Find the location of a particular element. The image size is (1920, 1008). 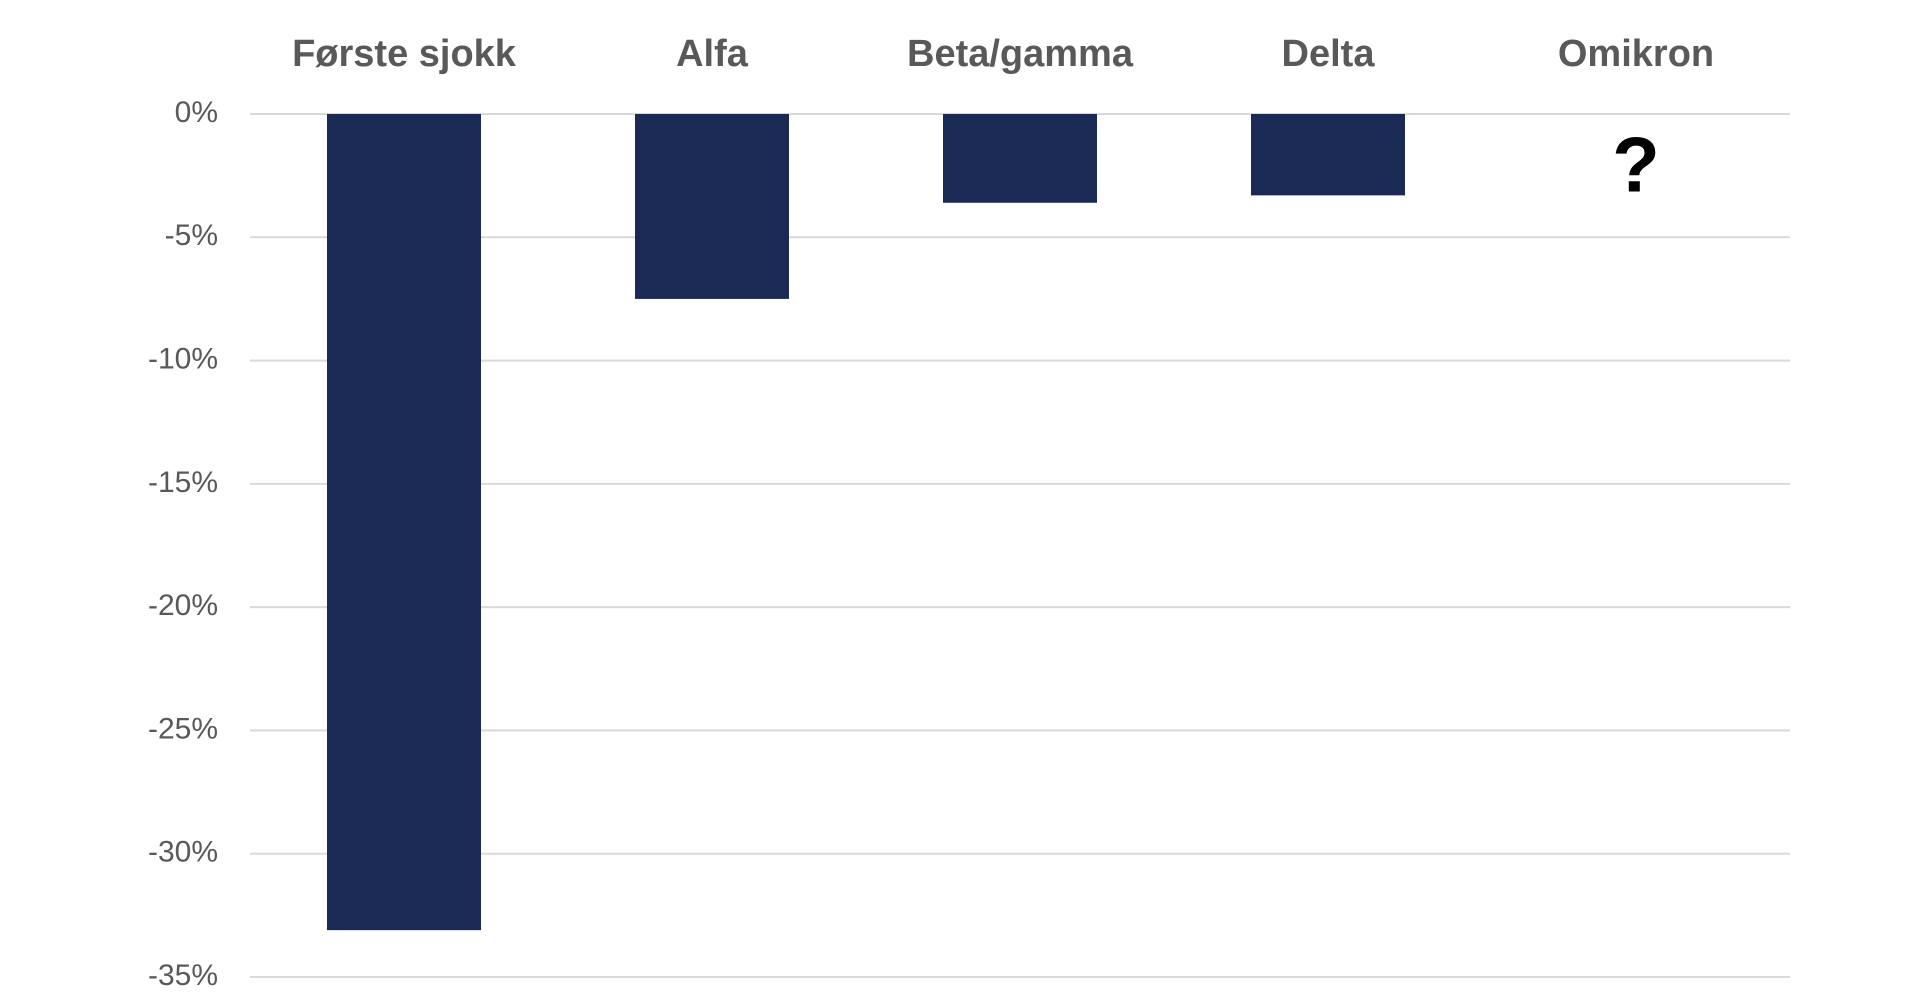

category-labels: Første sjokk Alfa Beta/gamma Delta Omikron is located at coordinates (1003, 54).